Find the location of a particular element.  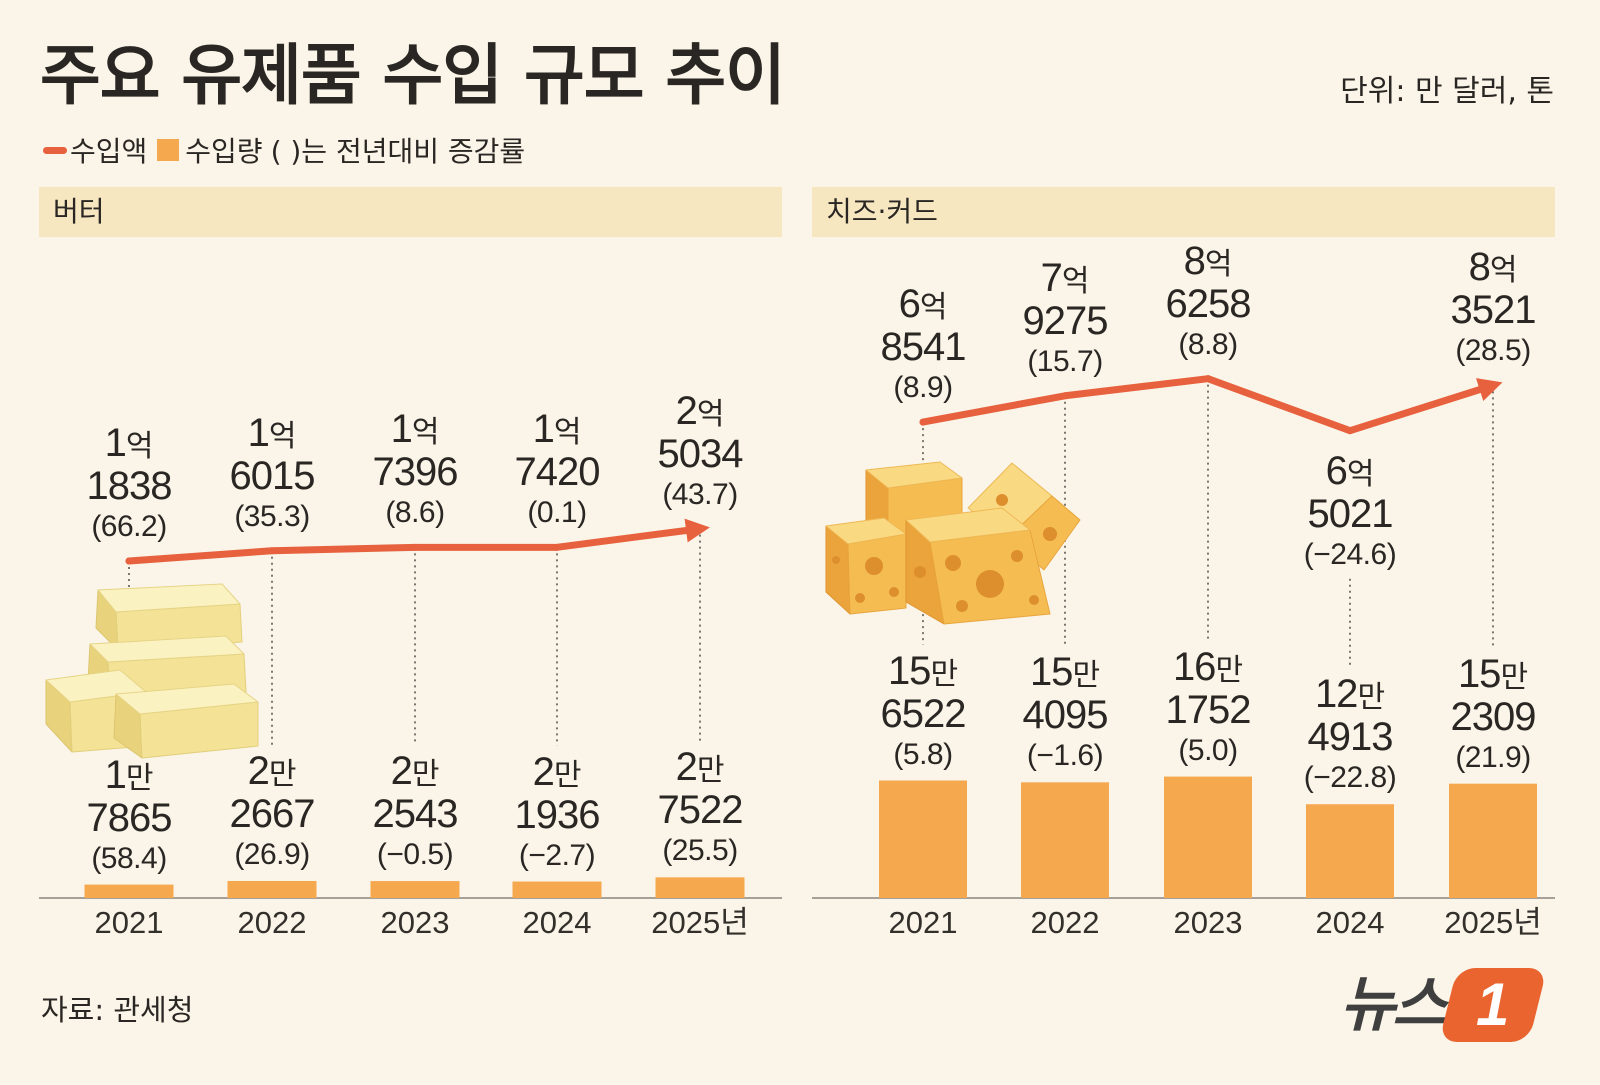

butter-year-label-2025: 2025년 is located at coordinates (700, 922).